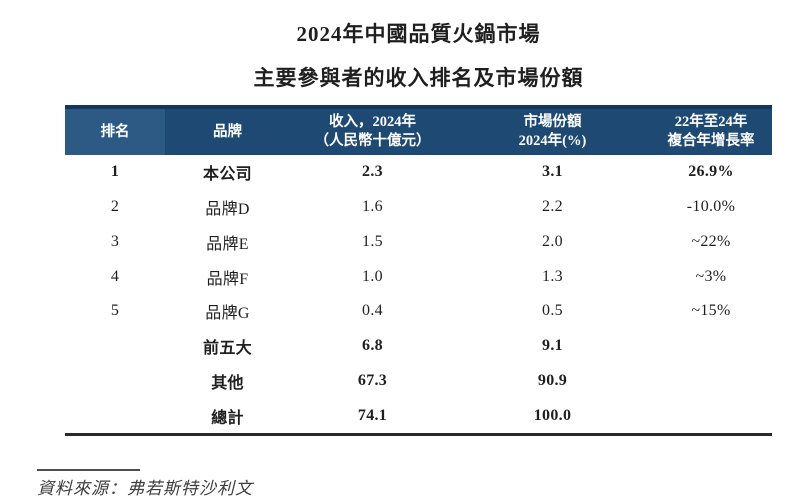  I want to click on cell-cagr: -10.0%, so click(711, 207).